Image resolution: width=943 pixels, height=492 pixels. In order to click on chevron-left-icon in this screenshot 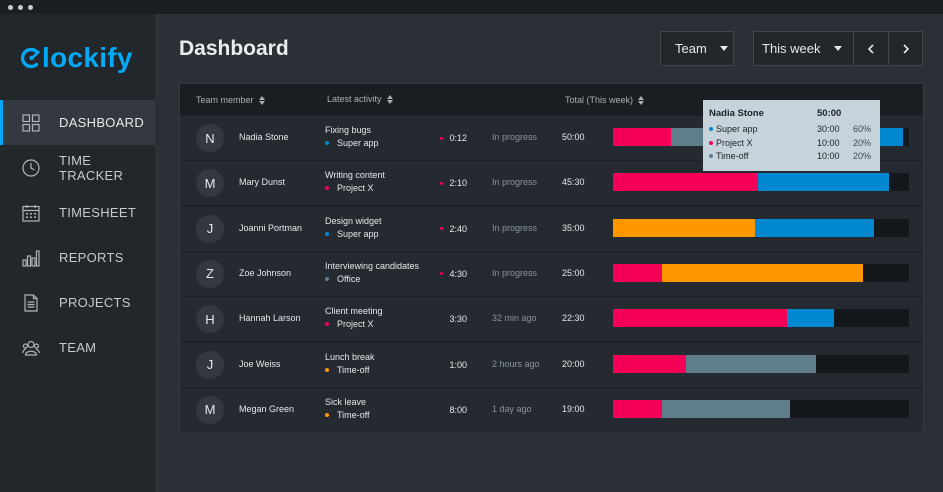, I will do `click(870, 48)`.